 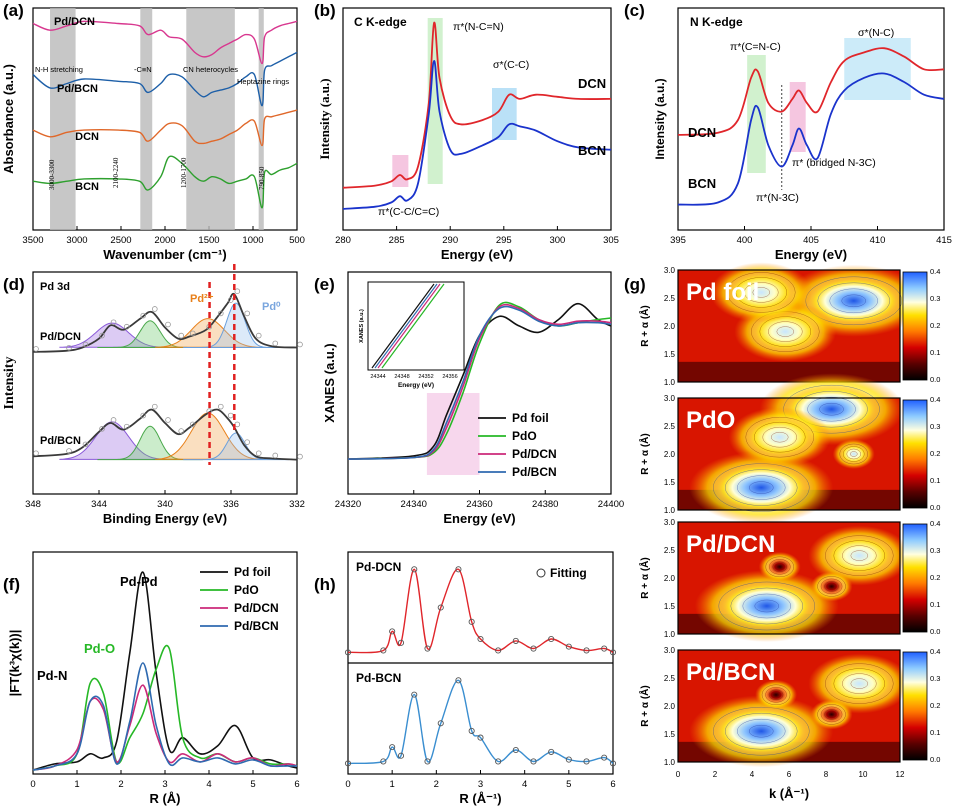 I want to click on y-axis-label: Absorbance (a.u.), so click(x=8, y=119).